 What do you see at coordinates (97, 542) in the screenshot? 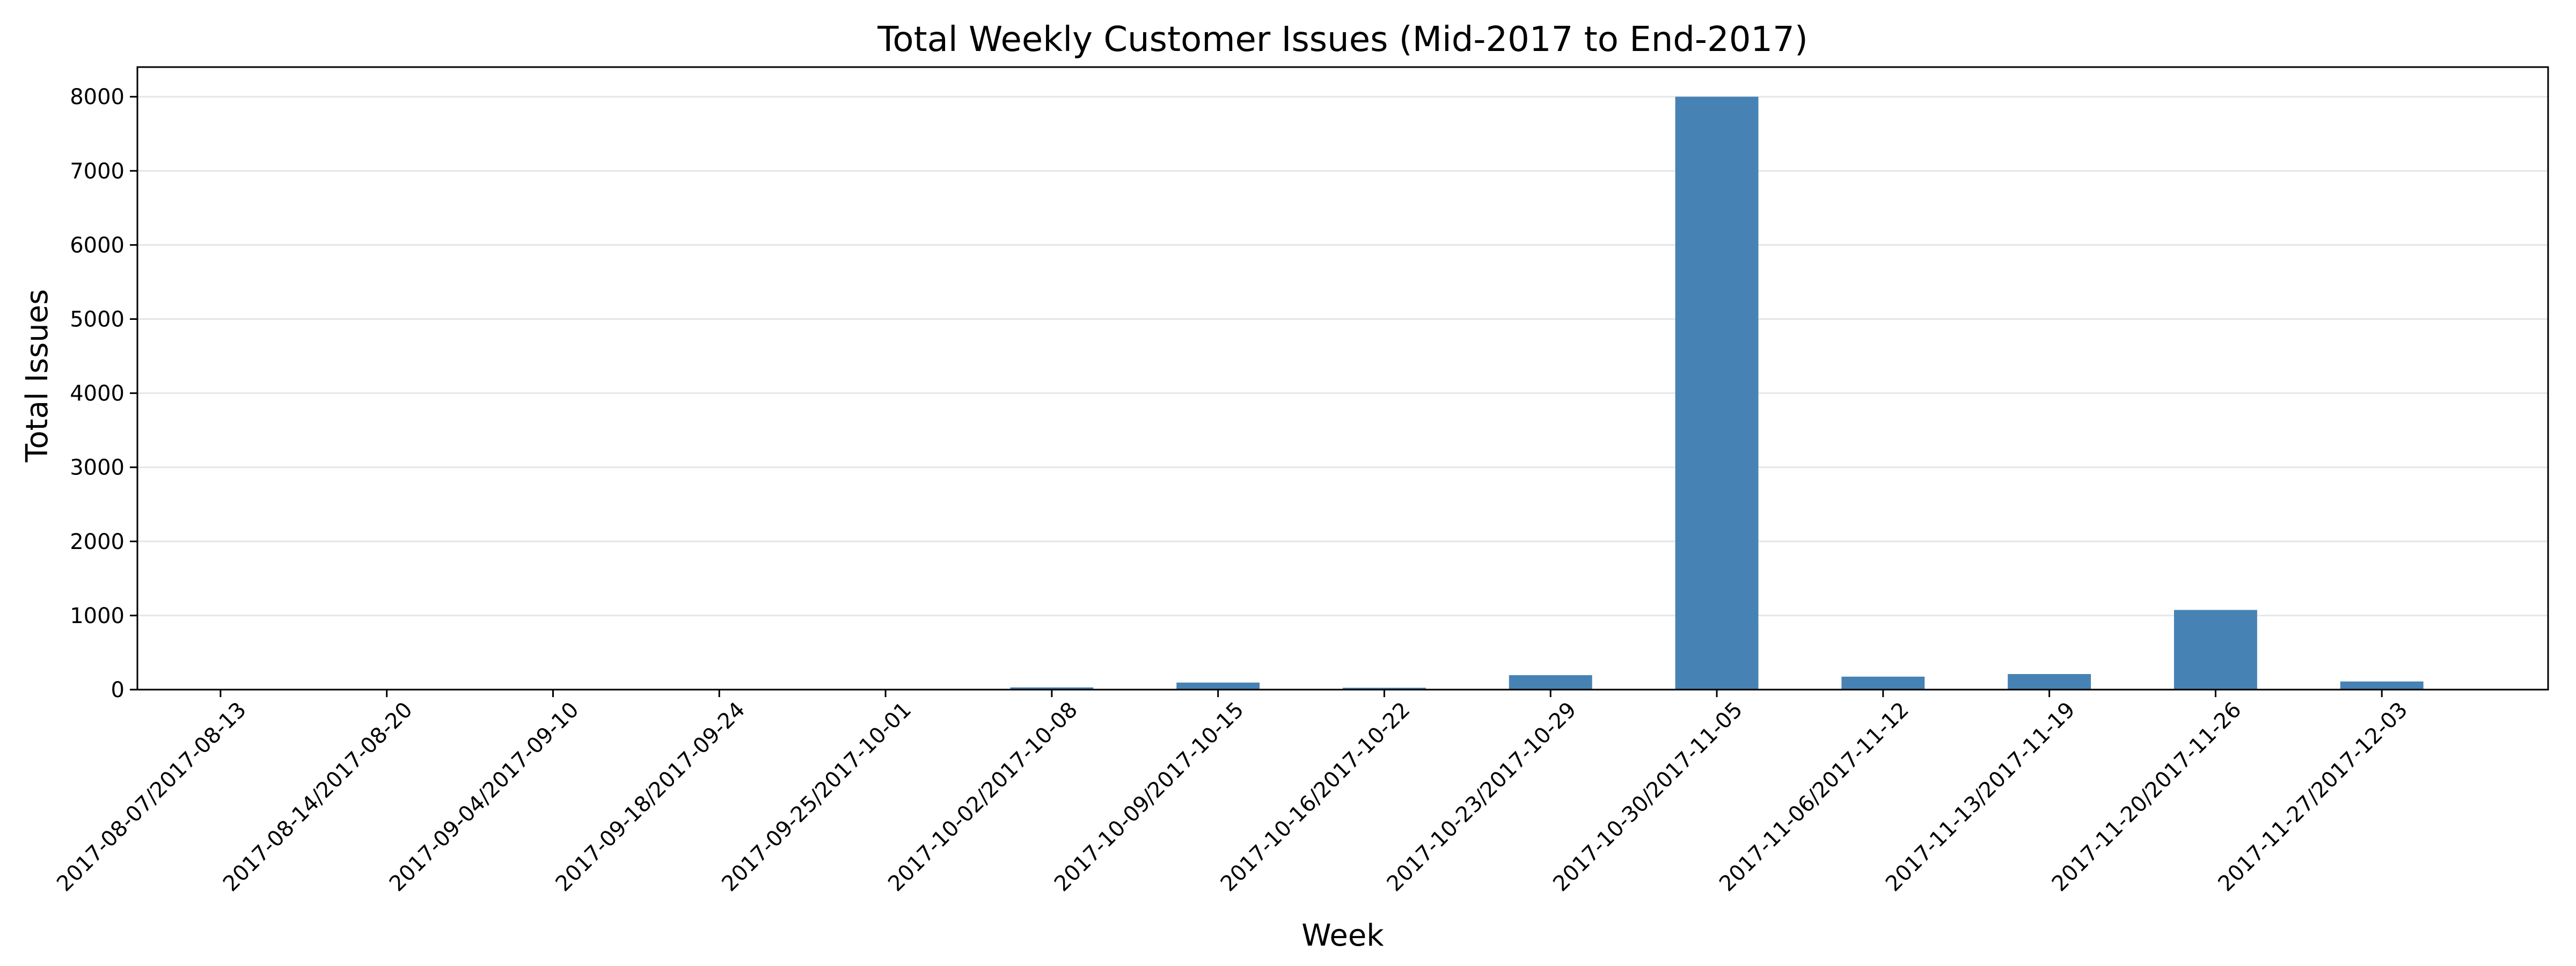
I see `y-tick-label: 2000` at bounding box center [97, 542].